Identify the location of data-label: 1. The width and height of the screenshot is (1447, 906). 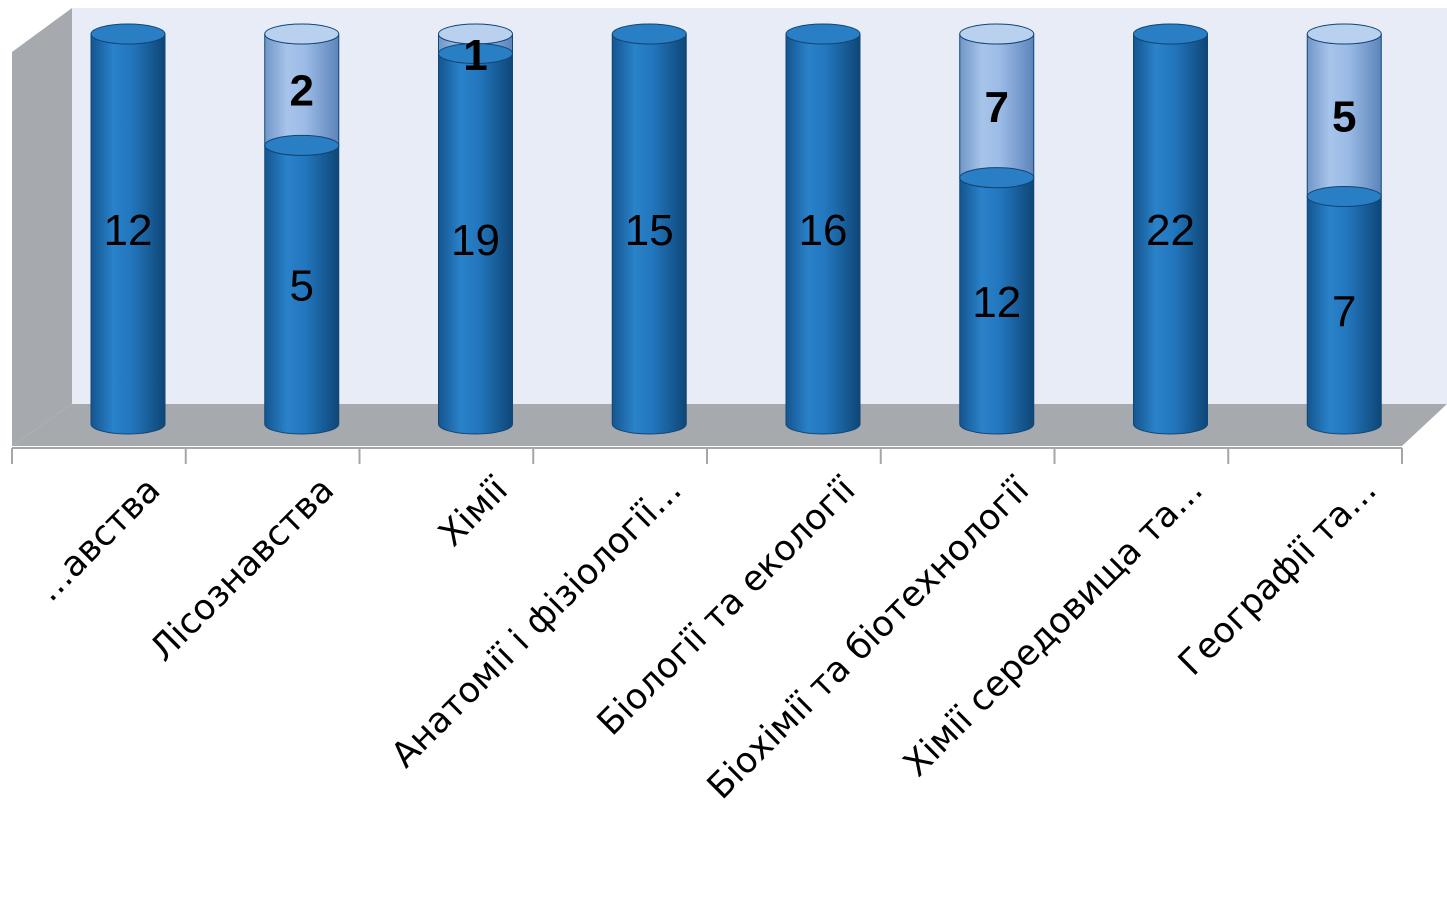
(475, 55).